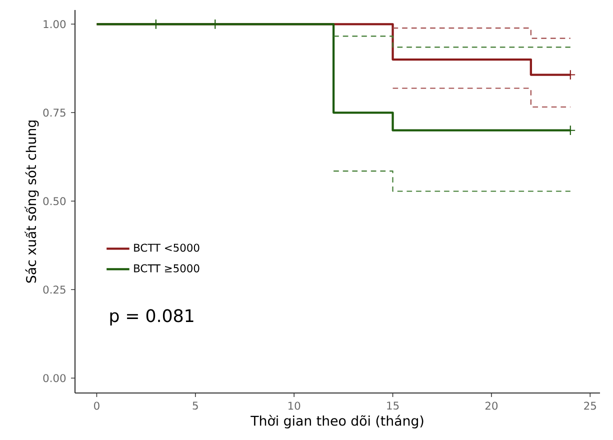 This screenshot has height=440, width=613. Describe the element at coordinates (152, 317) in the screenshot. I see `annotation: p = 0.081` at that location.